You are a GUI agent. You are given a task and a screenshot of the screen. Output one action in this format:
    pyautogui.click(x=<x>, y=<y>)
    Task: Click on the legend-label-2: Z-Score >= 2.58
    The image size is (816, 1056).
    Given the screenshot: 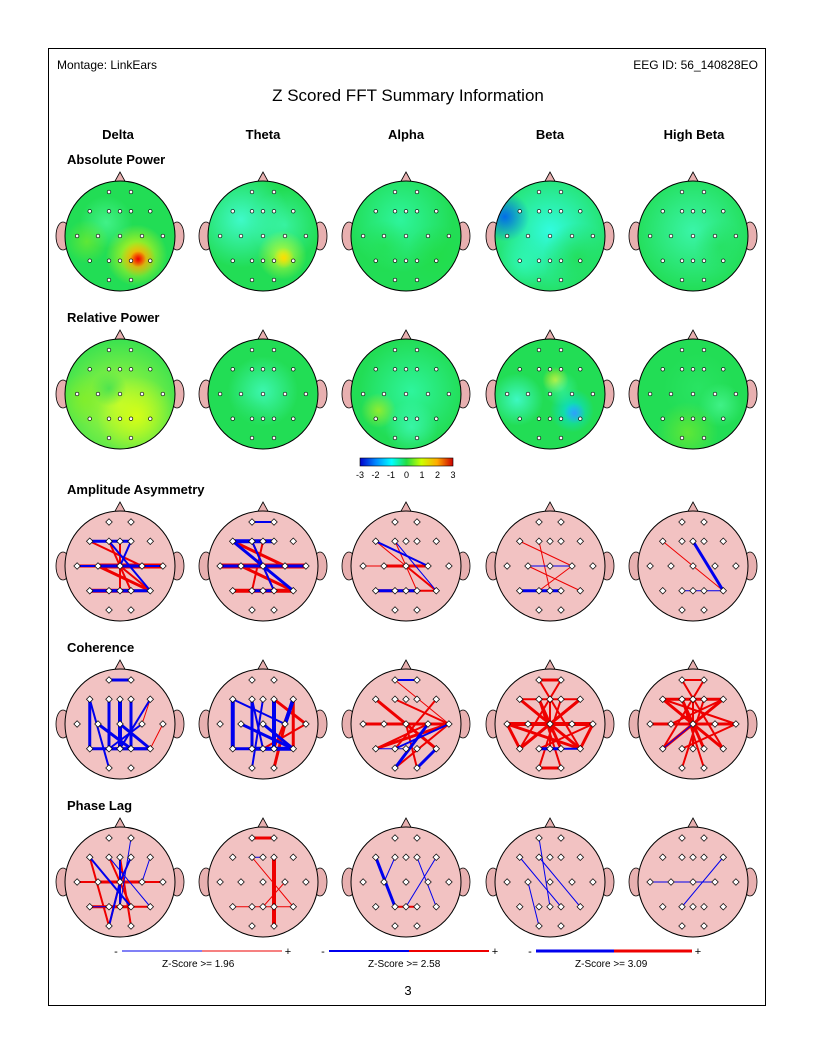 What is the action you would take?
    pyautogui.click(x=404, y=964)
    